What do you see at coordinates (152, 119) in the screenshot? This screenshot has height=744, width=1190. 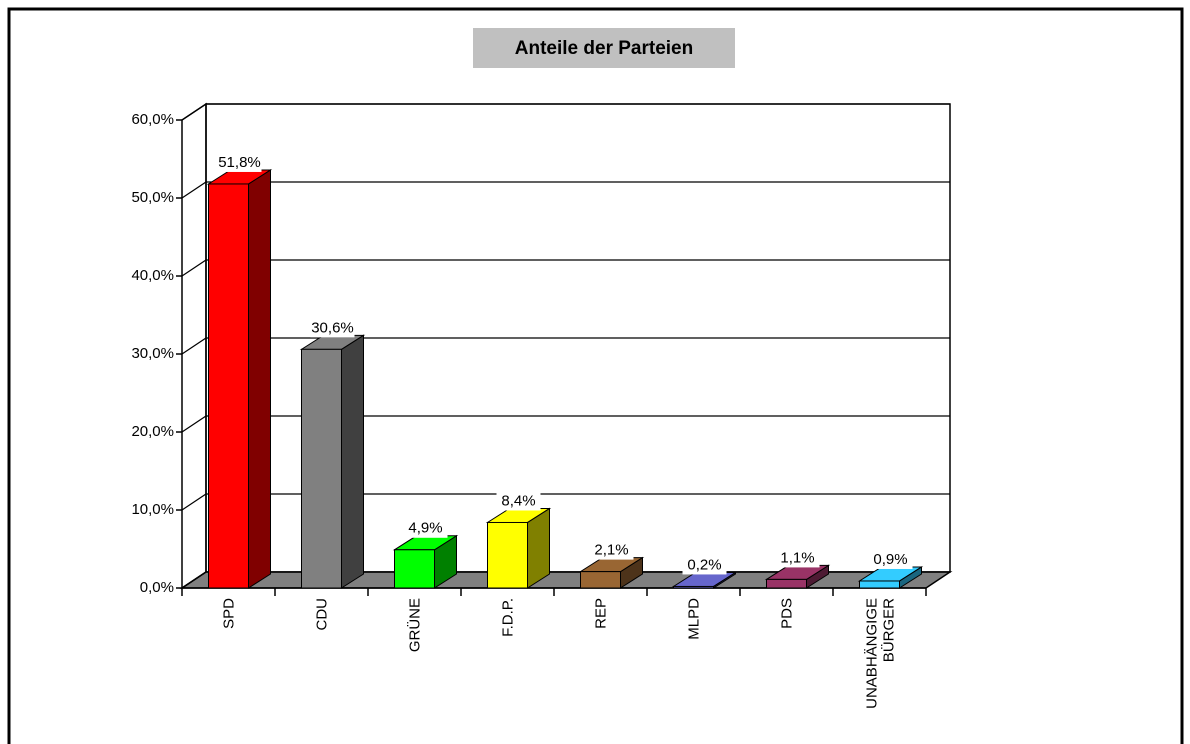 I see `y-tick-label: 60,0%` at bounding box center [152, 119].